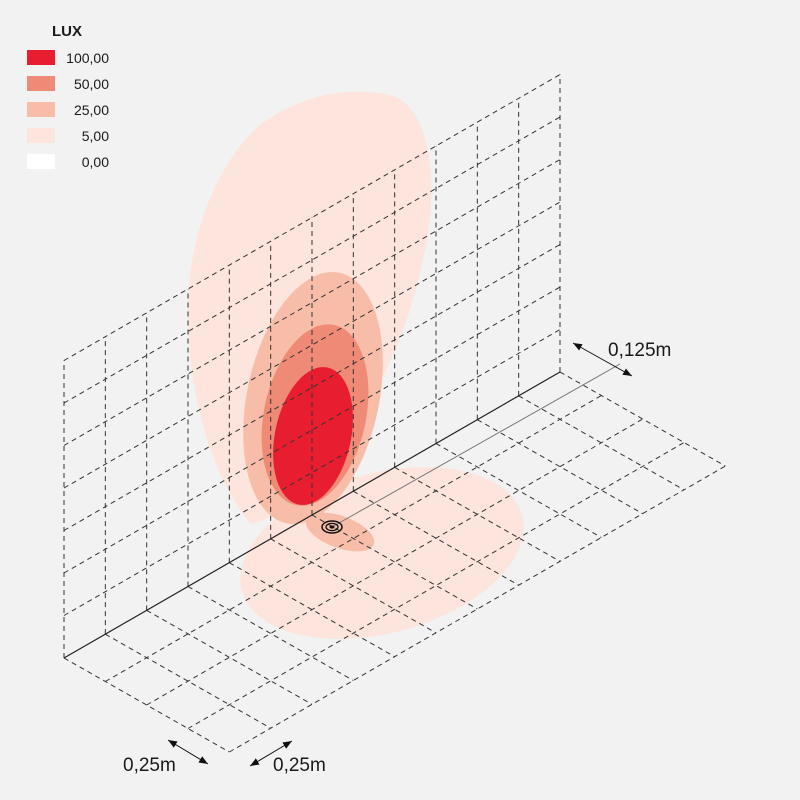 This screenshot has width=800, height=800. I want to click on floor-contour-25-lux, so click(340, 532).